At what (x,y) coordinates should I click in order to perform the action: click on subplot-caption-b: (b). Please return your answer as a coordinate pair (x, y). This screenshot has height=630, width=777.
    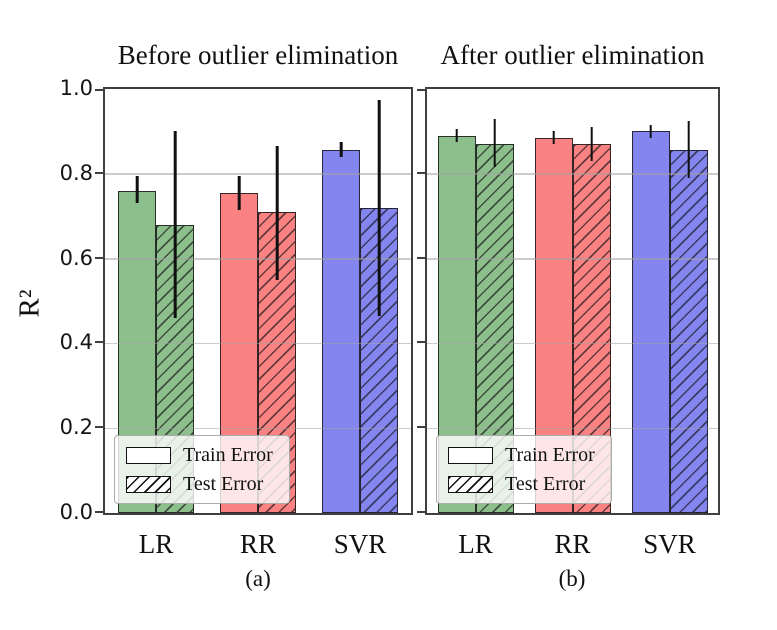
    Looking at the image, I should click on (572, 578).